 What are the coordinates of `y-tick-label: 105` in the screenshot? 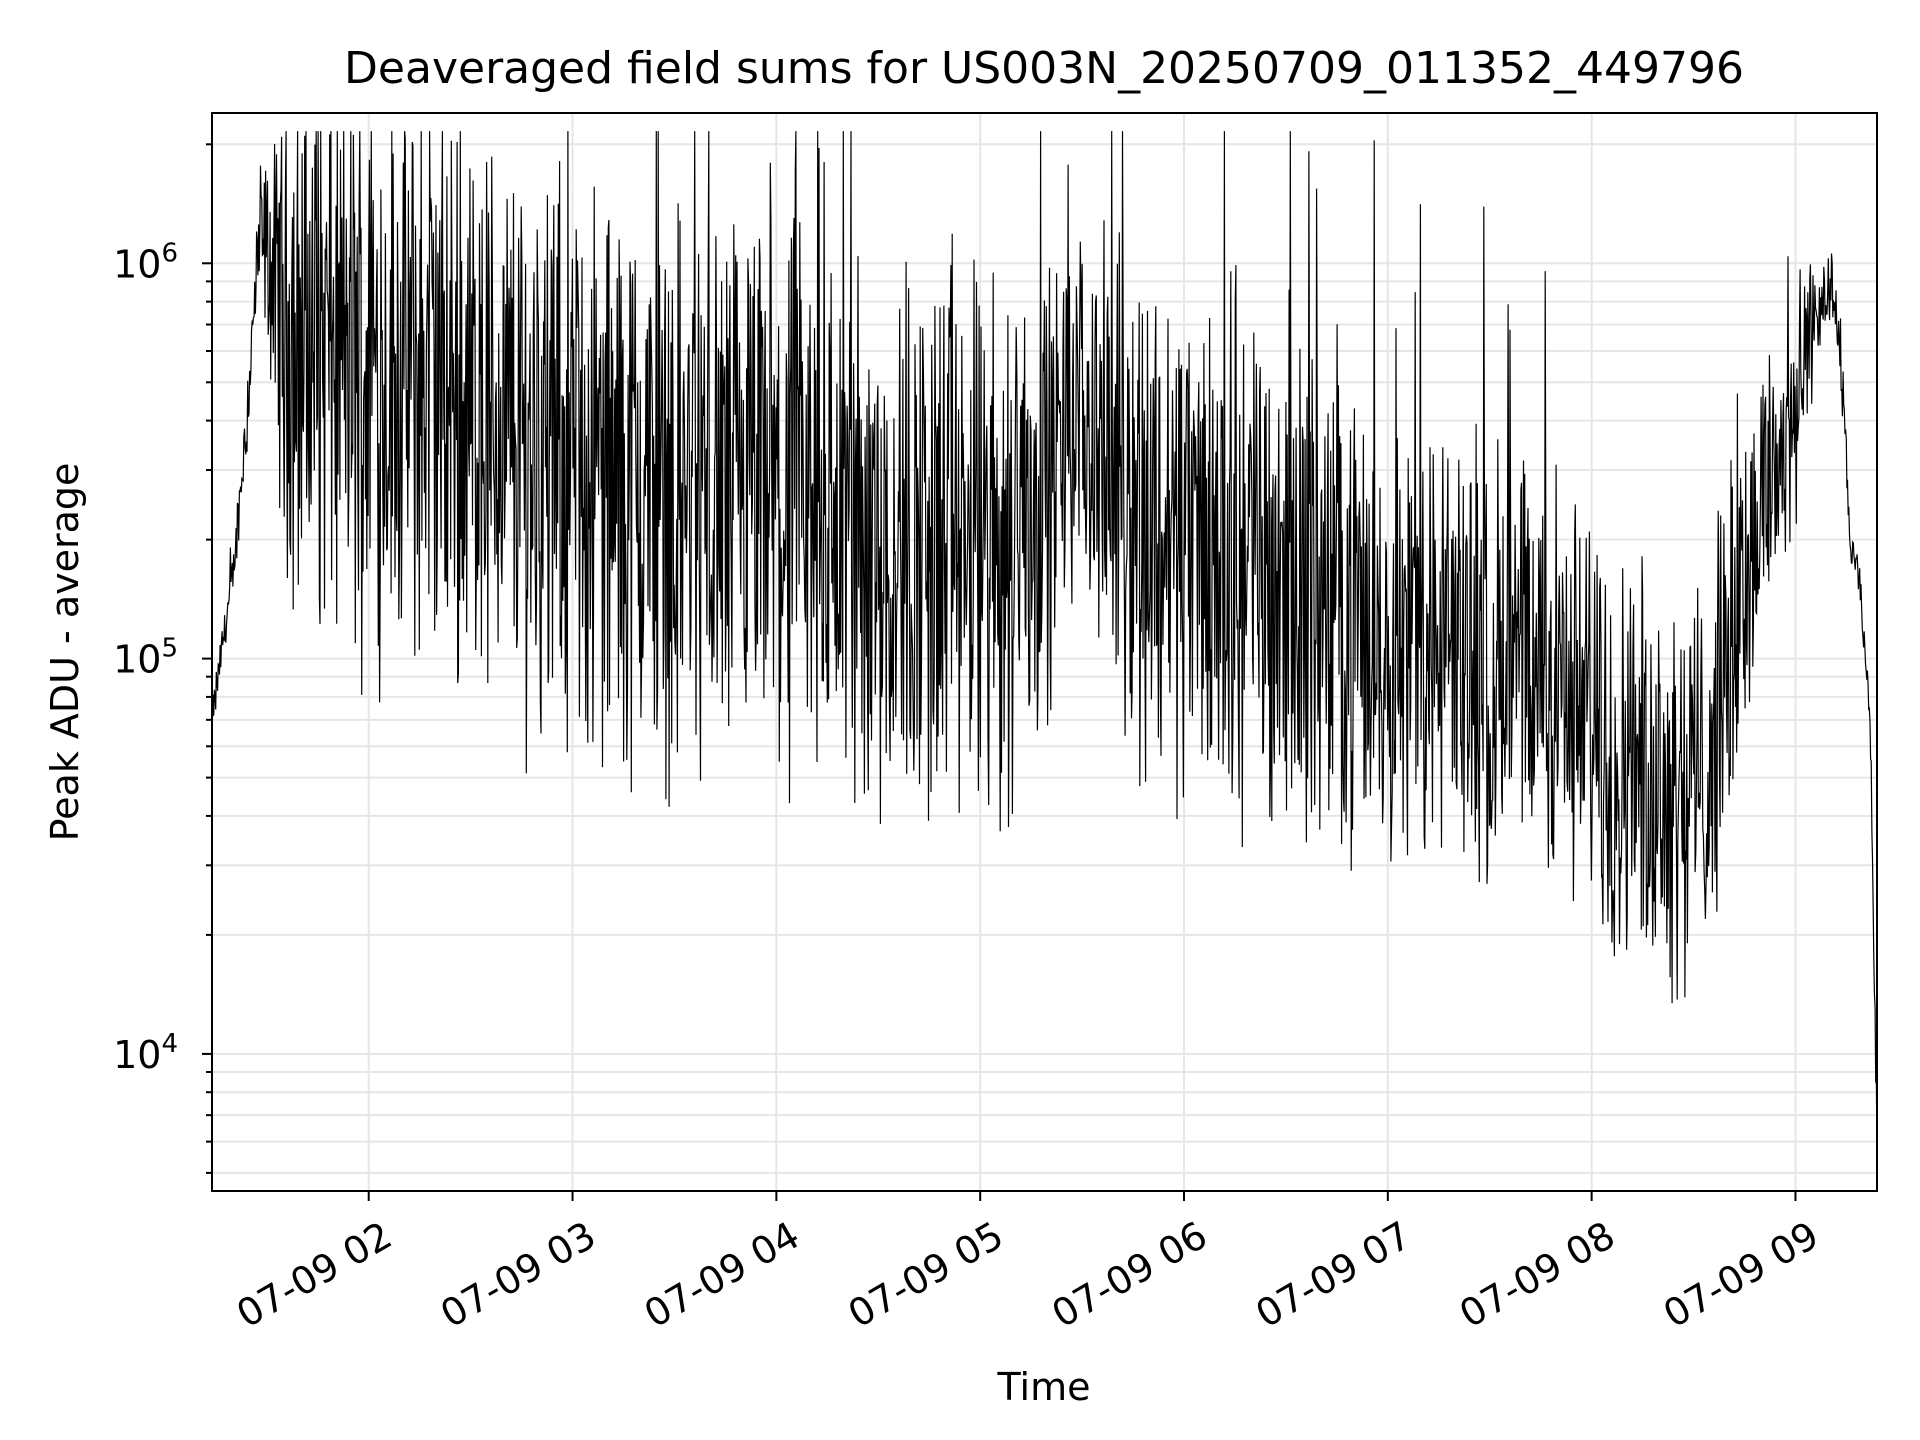 It's located at (145, 658).